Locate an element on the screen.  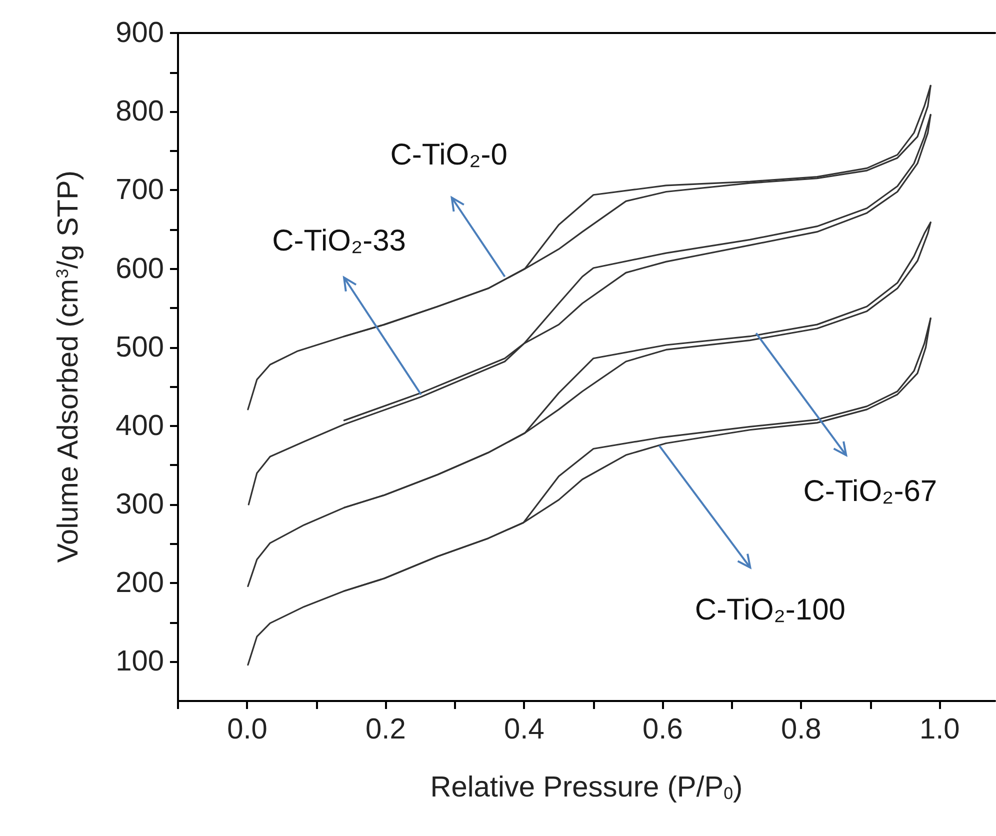
y-tick-label: 500 is located at coordinates (140, 347).